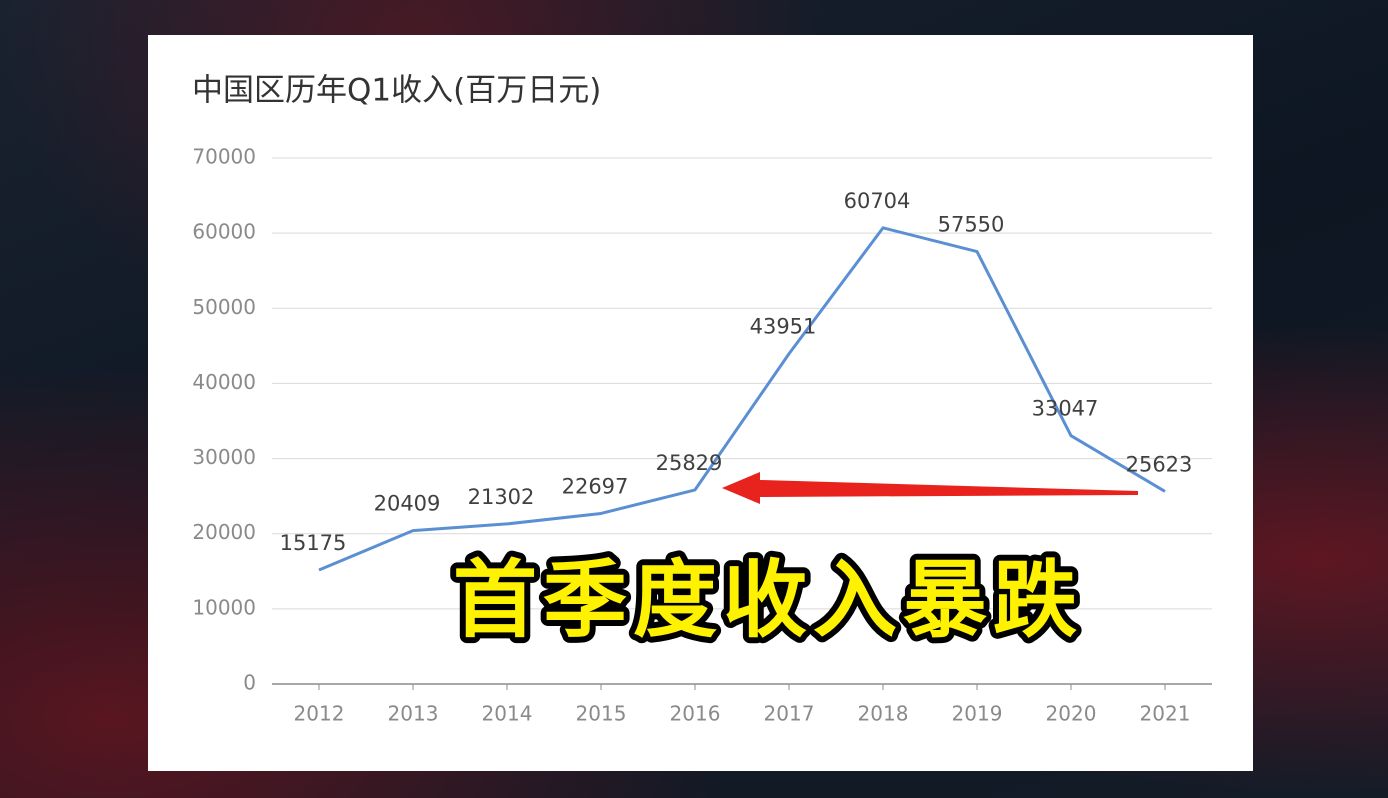 Image resolution: width=1388 pixels, height=798 pixels. Describe the element at coordinates (507, 714) in the screenshot. I see `x-tick-label: 2014` at that location.